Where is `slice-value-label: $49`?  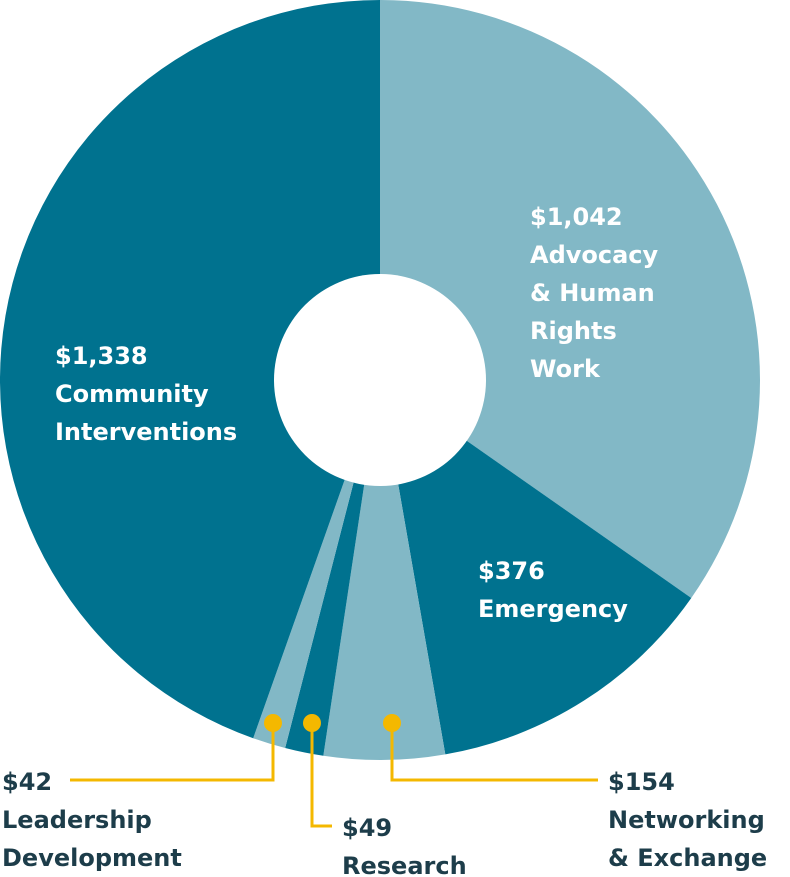
slice-value-label: $49 is located at coordinates (367, 828).